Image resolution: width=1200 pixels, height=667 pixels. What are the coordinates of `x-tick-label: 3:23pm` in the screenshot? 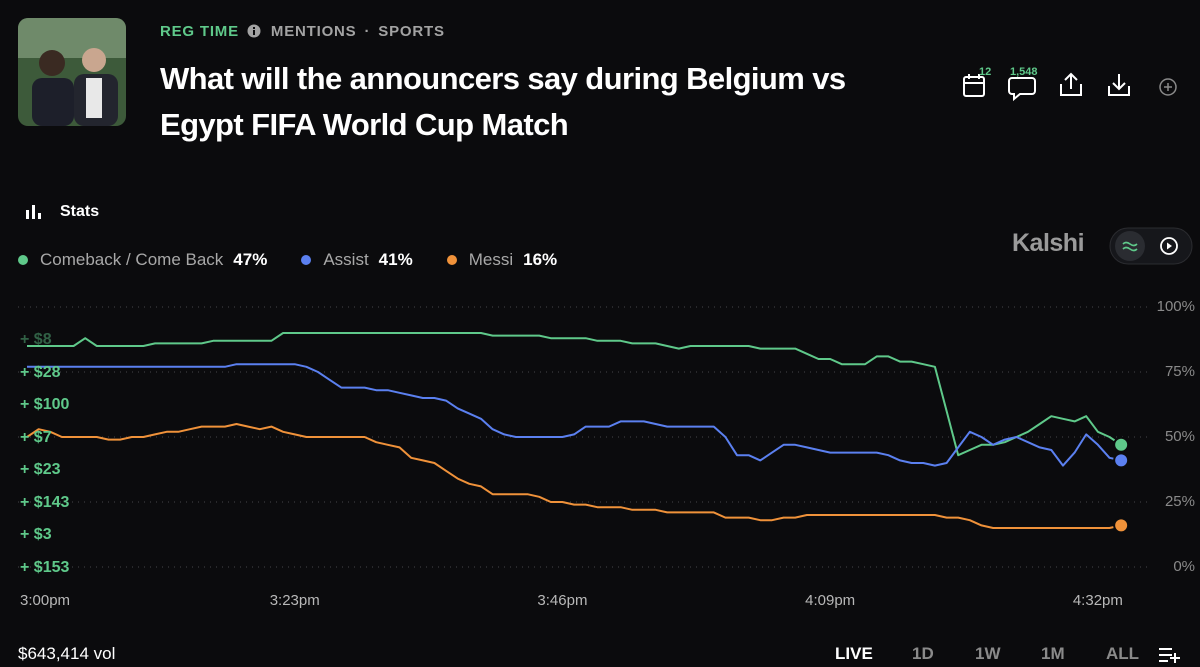 It's located at (295, 600).